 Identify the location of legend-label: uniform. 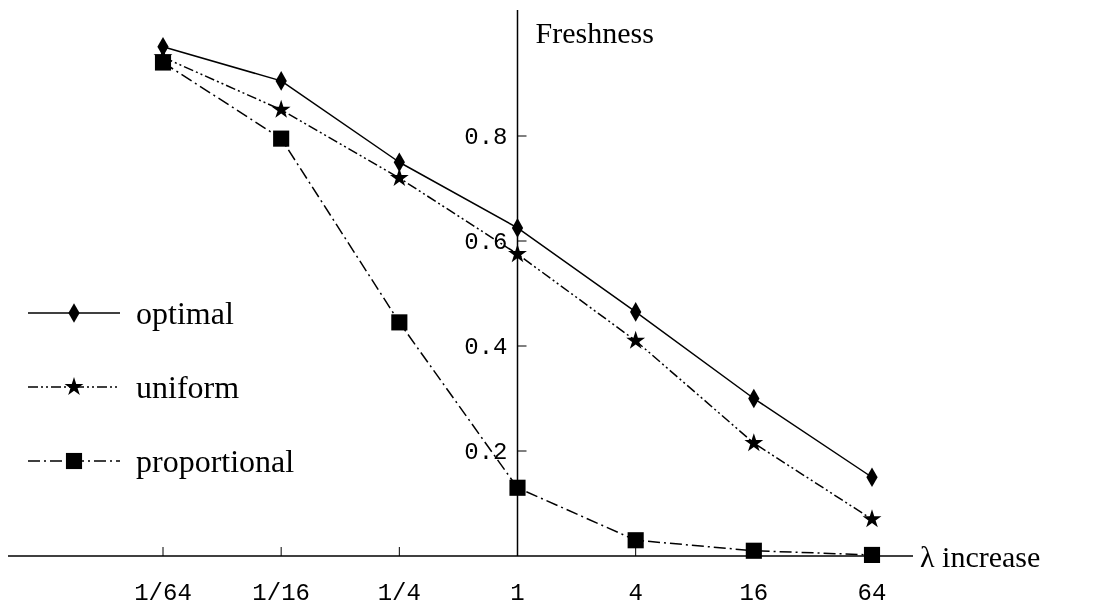
(188, 387).